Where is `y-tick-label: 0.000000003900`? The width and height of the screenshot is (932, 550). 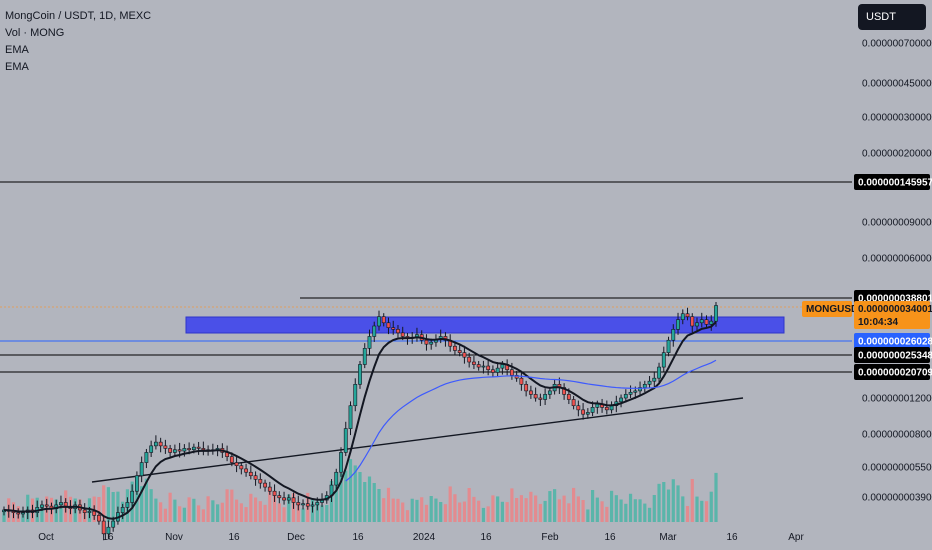 y-tick-label: 0.000000003900 is located at coordinates (897, 498).